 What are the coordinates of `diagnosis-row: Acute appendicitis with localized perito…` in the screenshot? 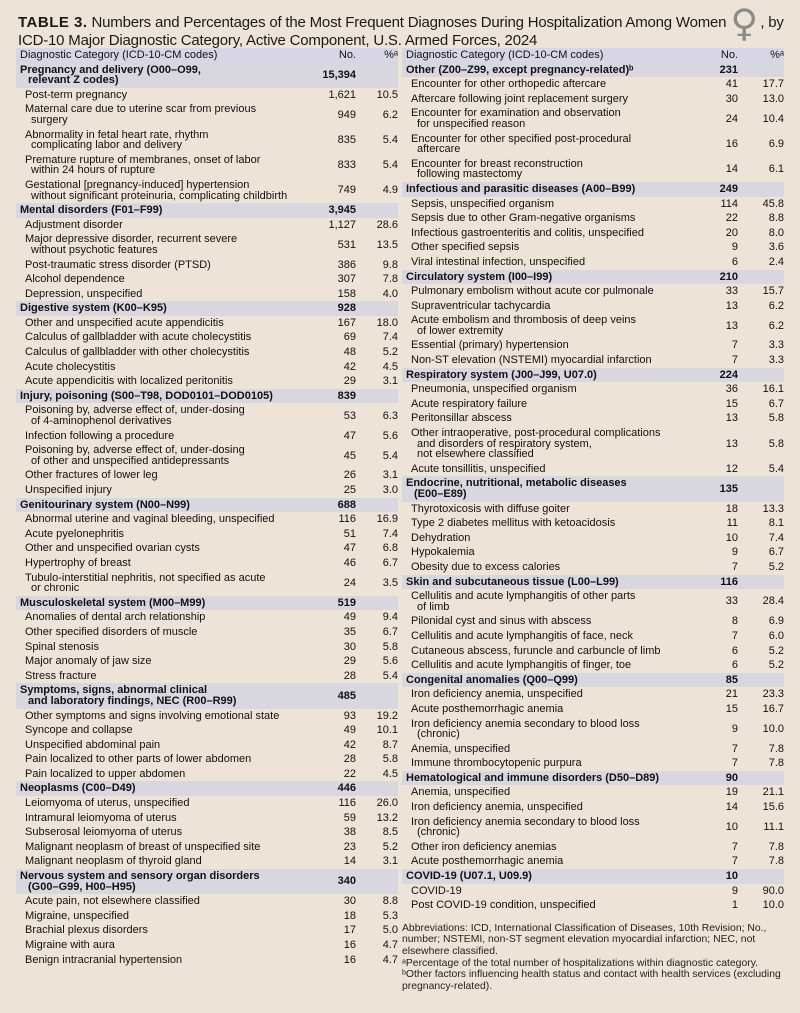 It's located at (207, 381).